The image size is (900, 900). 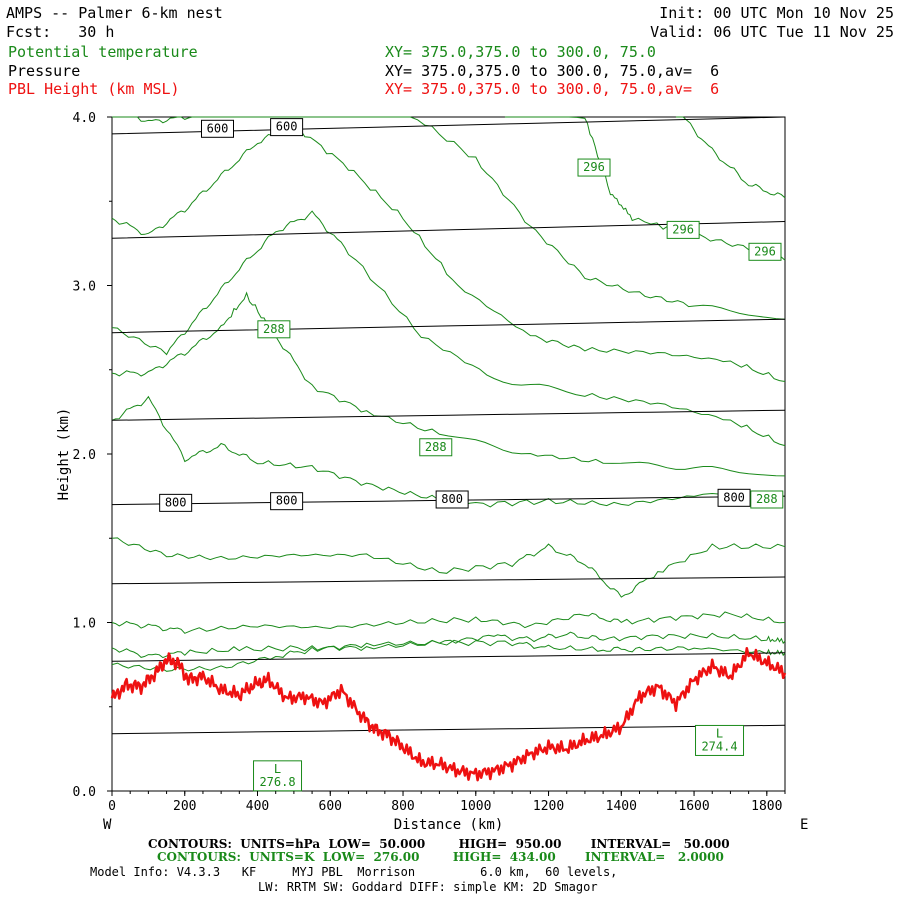 I want to click on pressure-label-1-text: 600, so click(x=287, y=127).